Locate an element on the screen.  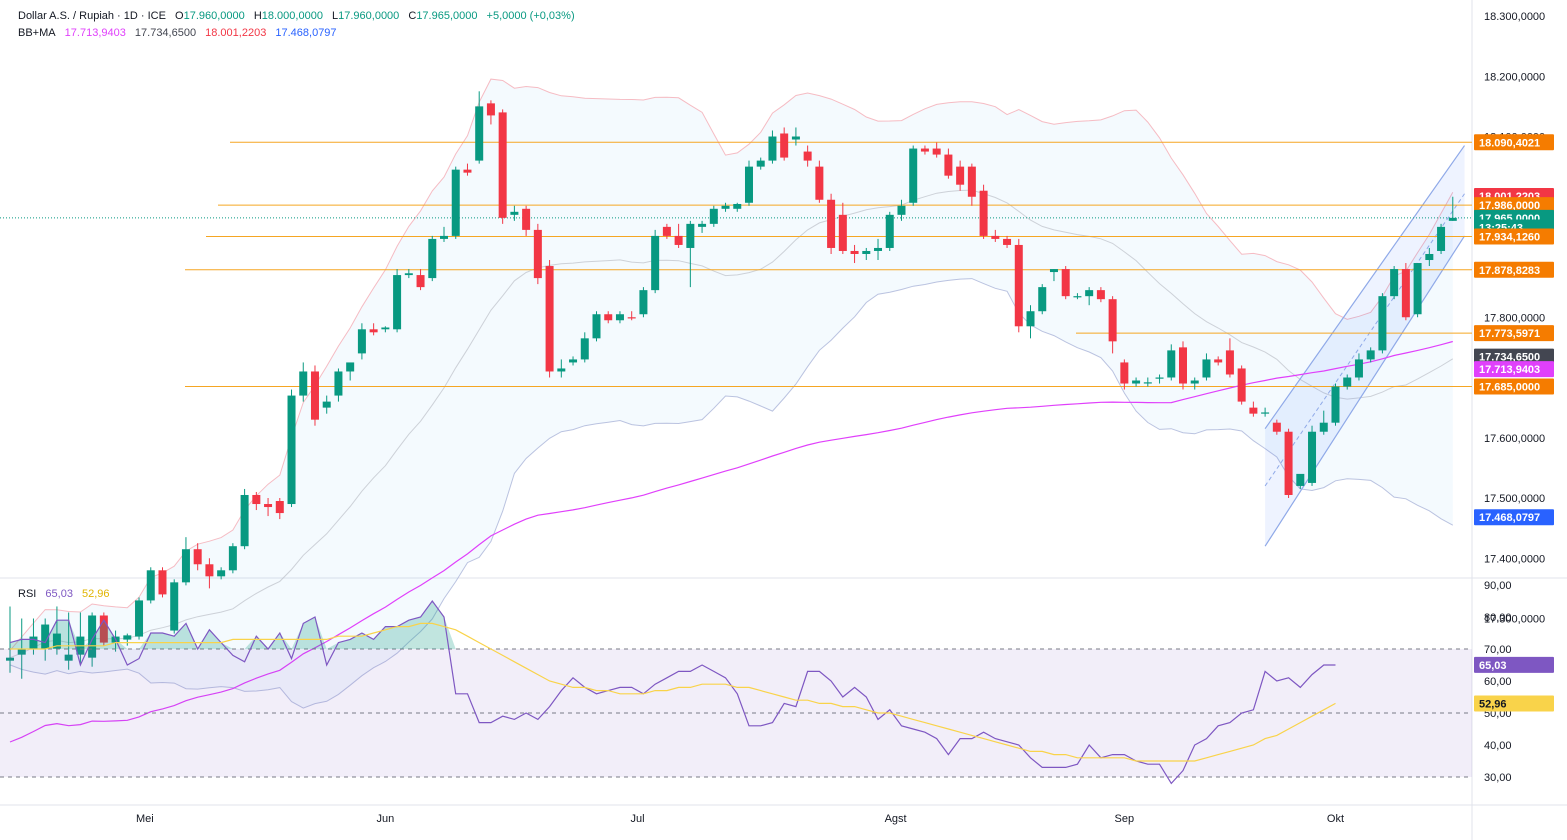
price-tick-label: 17.300,0000 is located at coordinates (1514, 620).